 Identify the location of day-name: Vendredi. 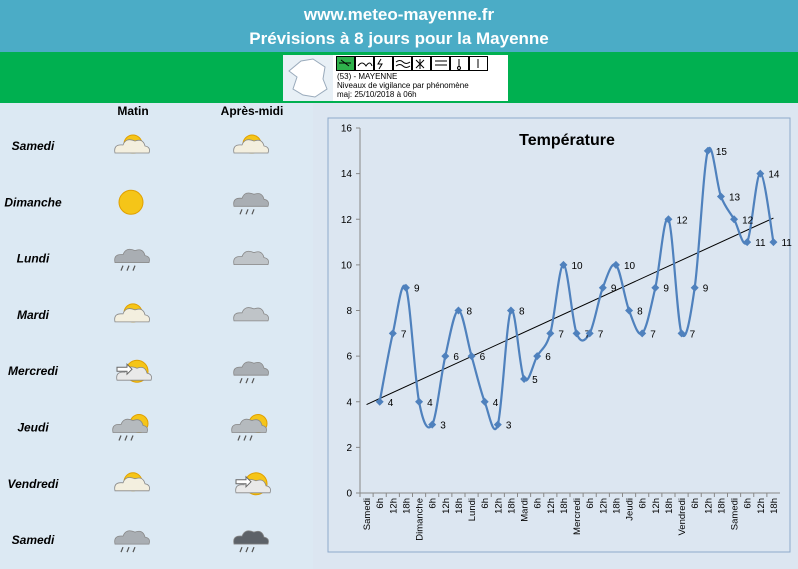
(34, 484).